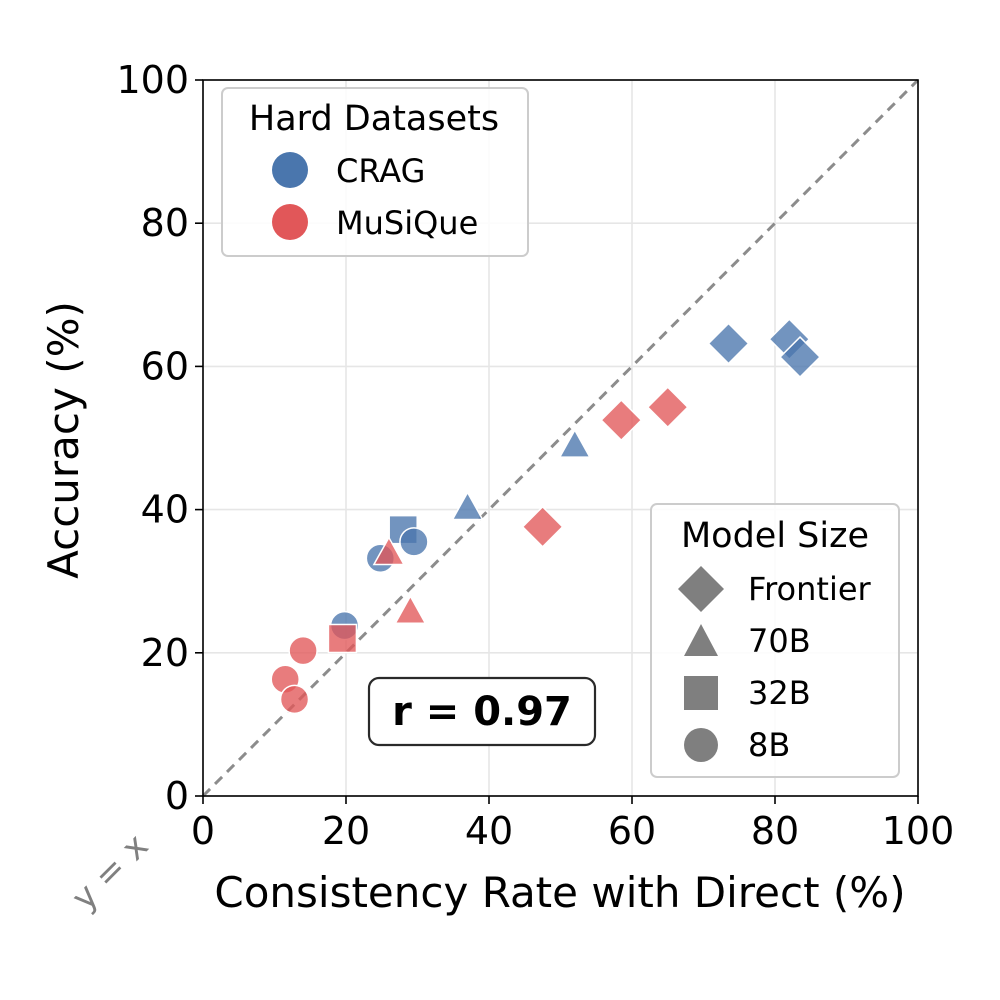  I want to click on y-tick-label: 40, so click(165, 510).